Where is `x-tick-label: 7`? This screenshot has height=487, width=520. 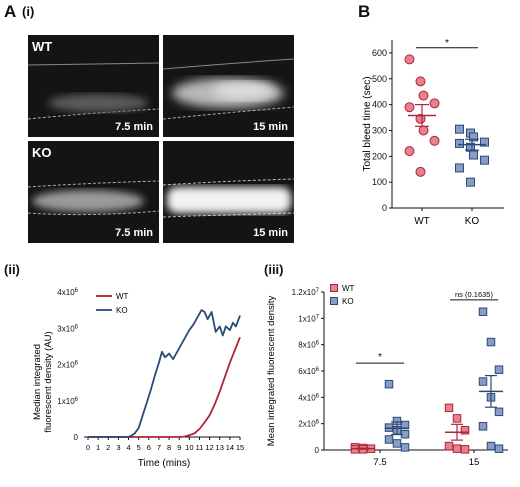 x-tick-label: 7 is located at coordinates (159, 447).